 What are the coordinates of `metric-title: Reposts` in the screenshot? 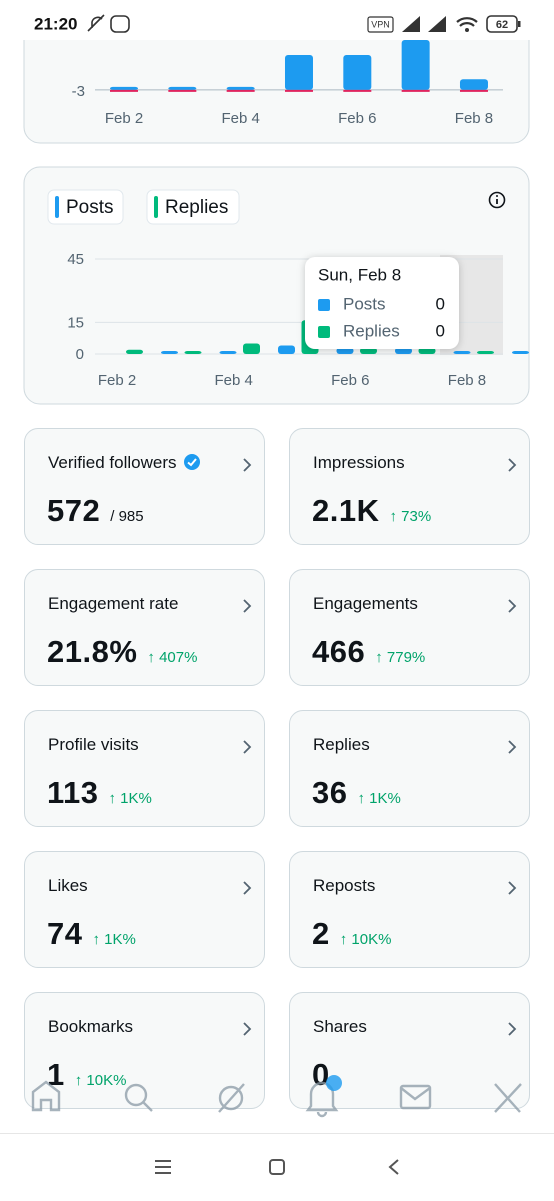 It's located at (344, 886).